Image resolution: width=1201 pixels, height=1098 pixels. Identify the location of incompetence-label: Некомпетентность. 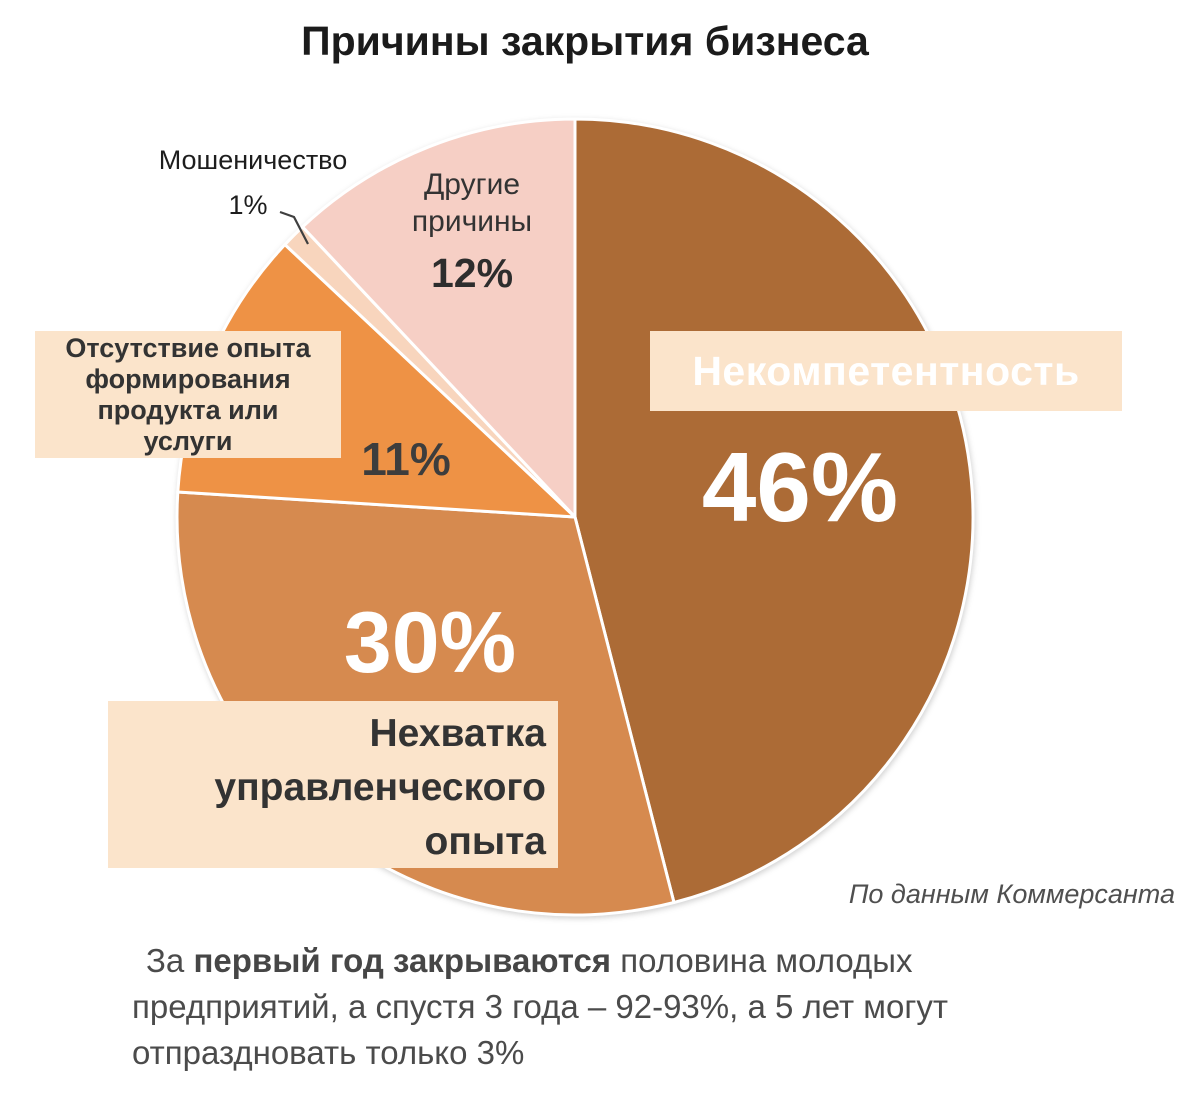
(886, 370).